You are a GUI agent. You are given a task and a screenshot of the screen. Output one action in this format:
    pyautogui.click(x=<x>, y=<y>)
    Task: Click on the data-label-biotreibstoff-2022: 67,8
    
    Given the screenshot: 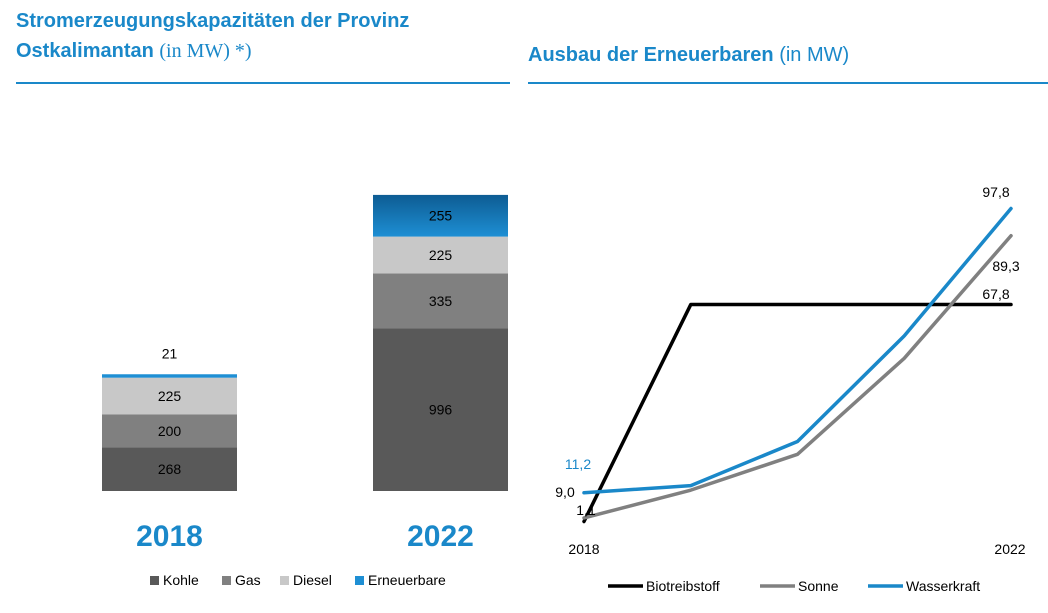 What is the action you would take?
    pyautogui.click(x=995, y=294)
    